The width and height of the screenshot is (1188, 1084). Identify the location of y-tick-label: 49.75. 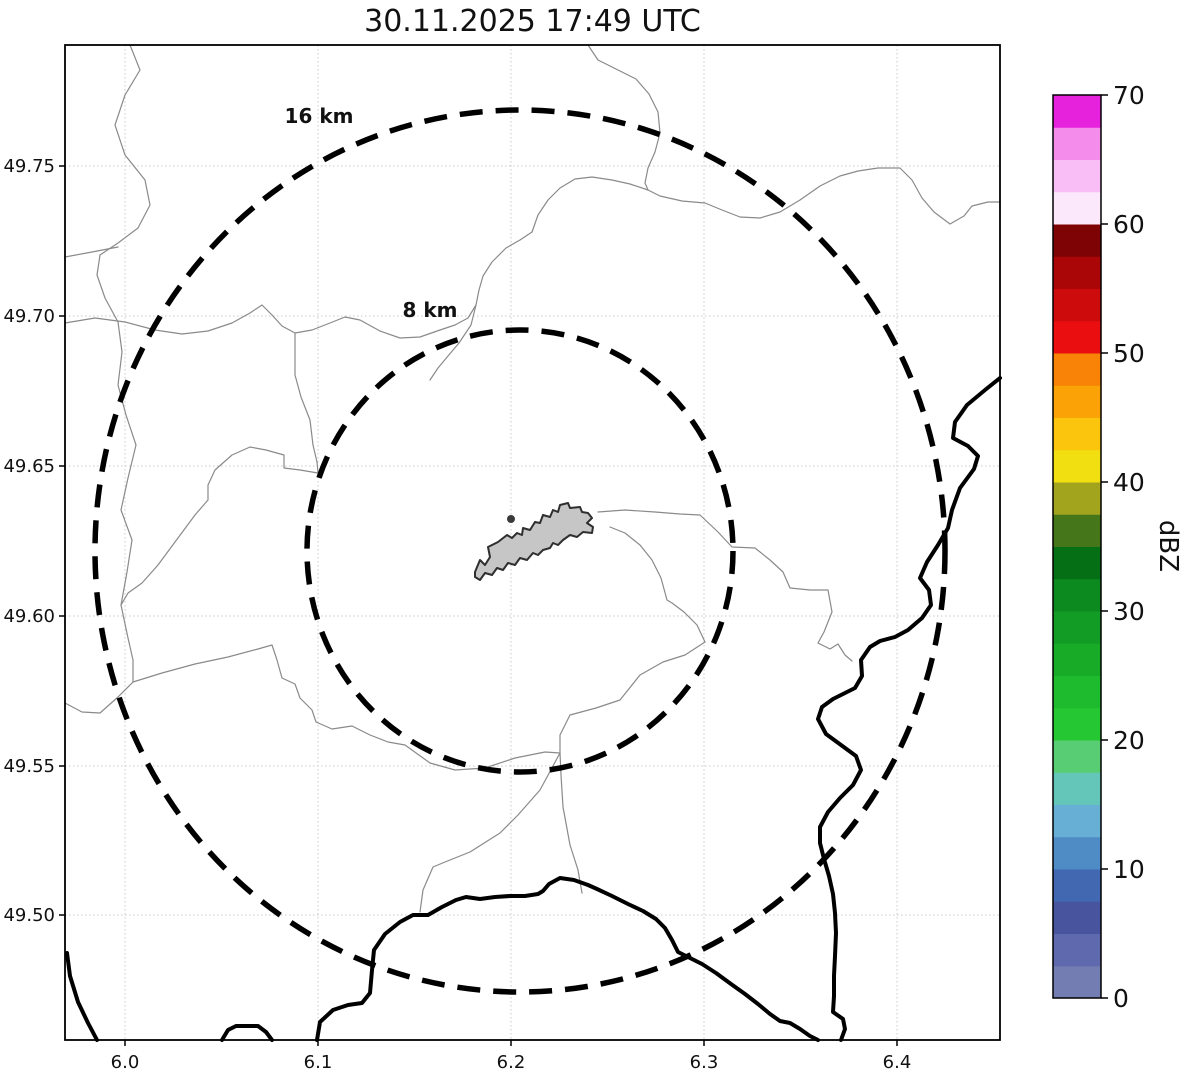
(29, 166).